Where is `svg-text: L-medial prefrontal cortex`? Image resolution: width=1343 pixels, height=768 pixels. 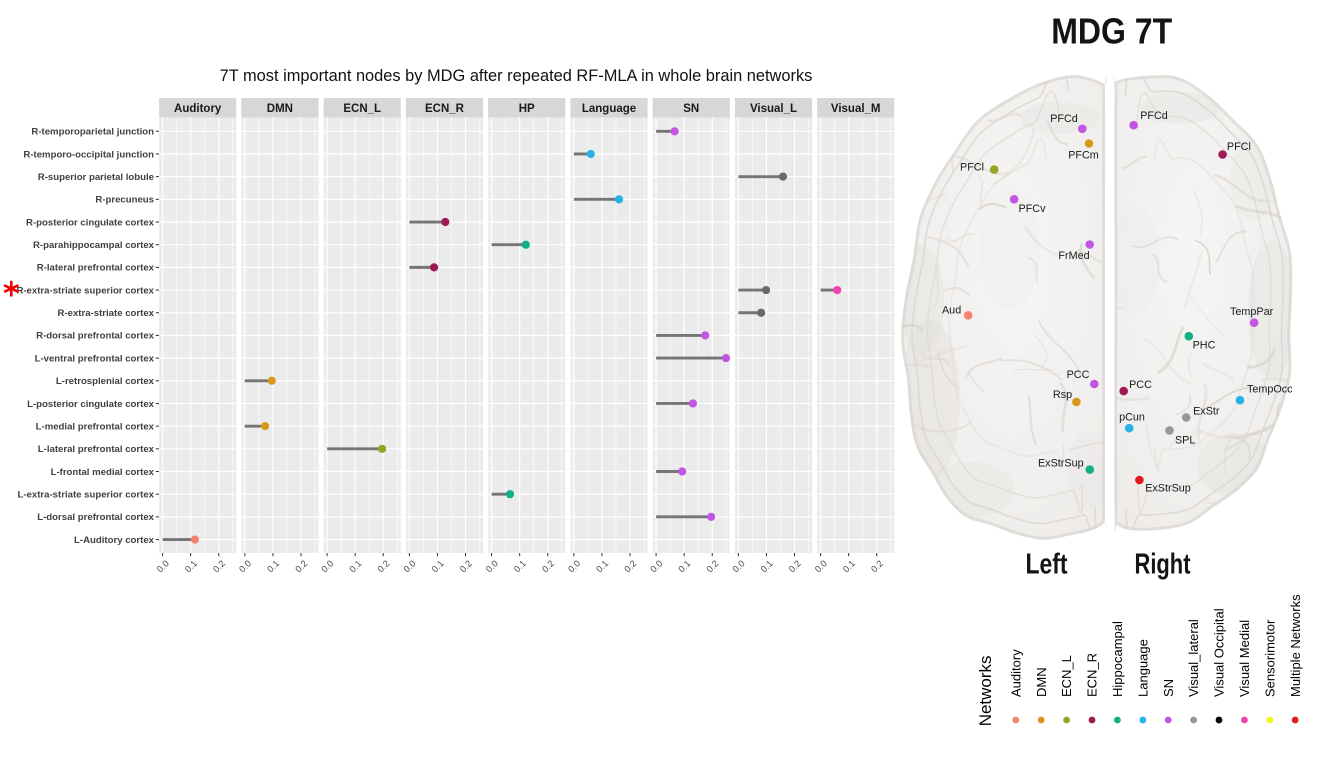
svg-text: L-medial prefrontal cortex is located at coordinates (95, 426).